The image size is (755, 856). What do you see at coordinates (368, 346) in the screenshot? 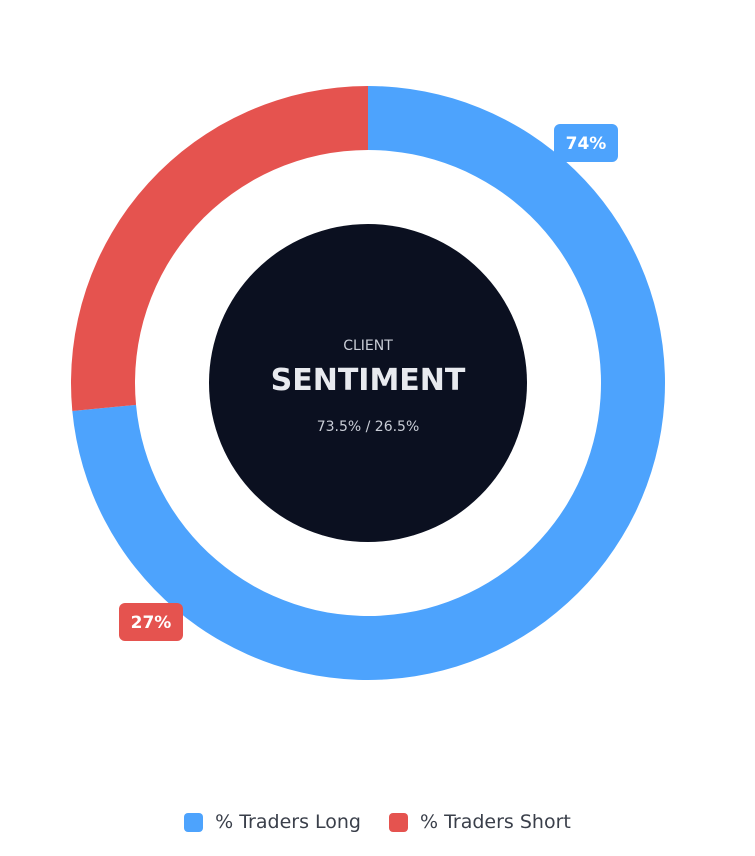
I see `center-label: CLIENT` at bounding box center [368, 346].